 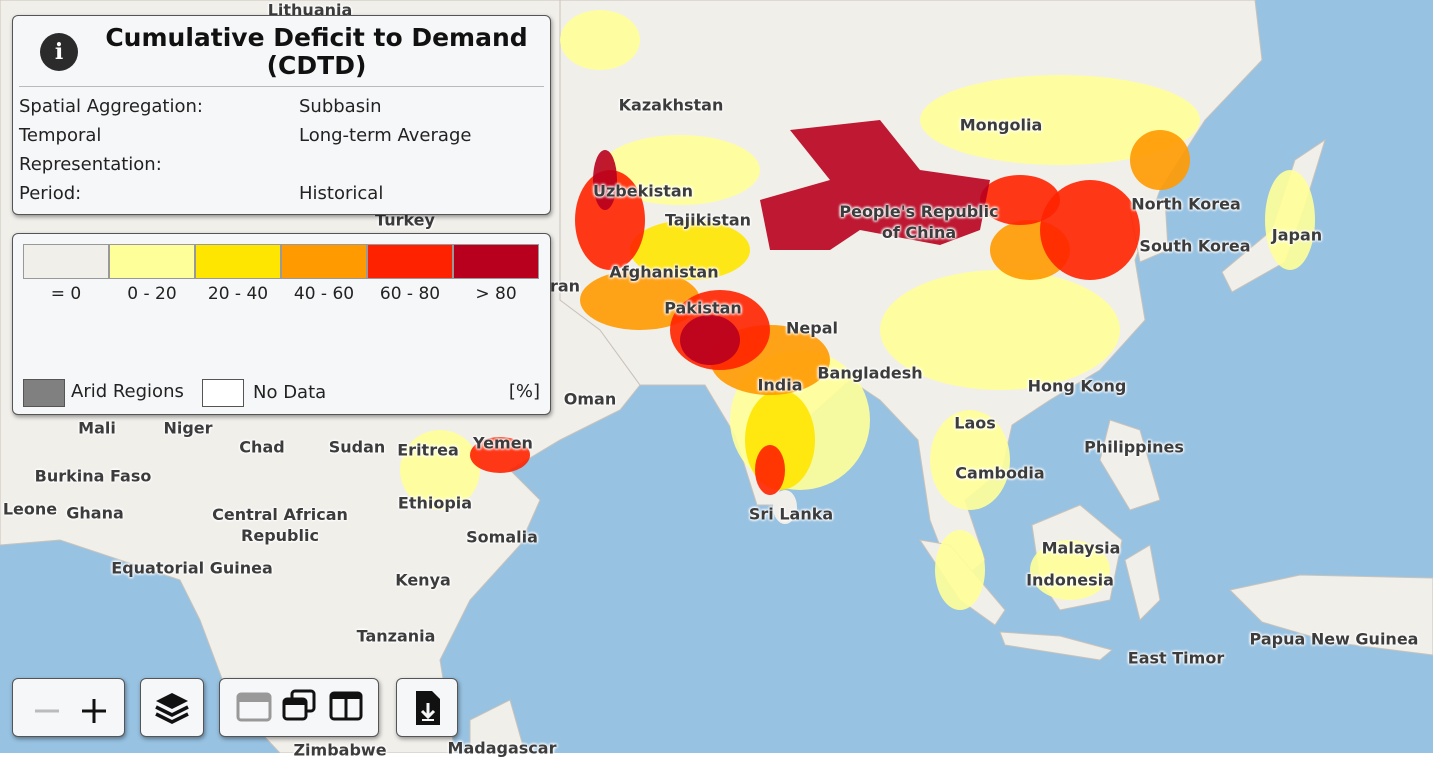 I want to click on legend-label: > 80, so click(x=496, y=294).